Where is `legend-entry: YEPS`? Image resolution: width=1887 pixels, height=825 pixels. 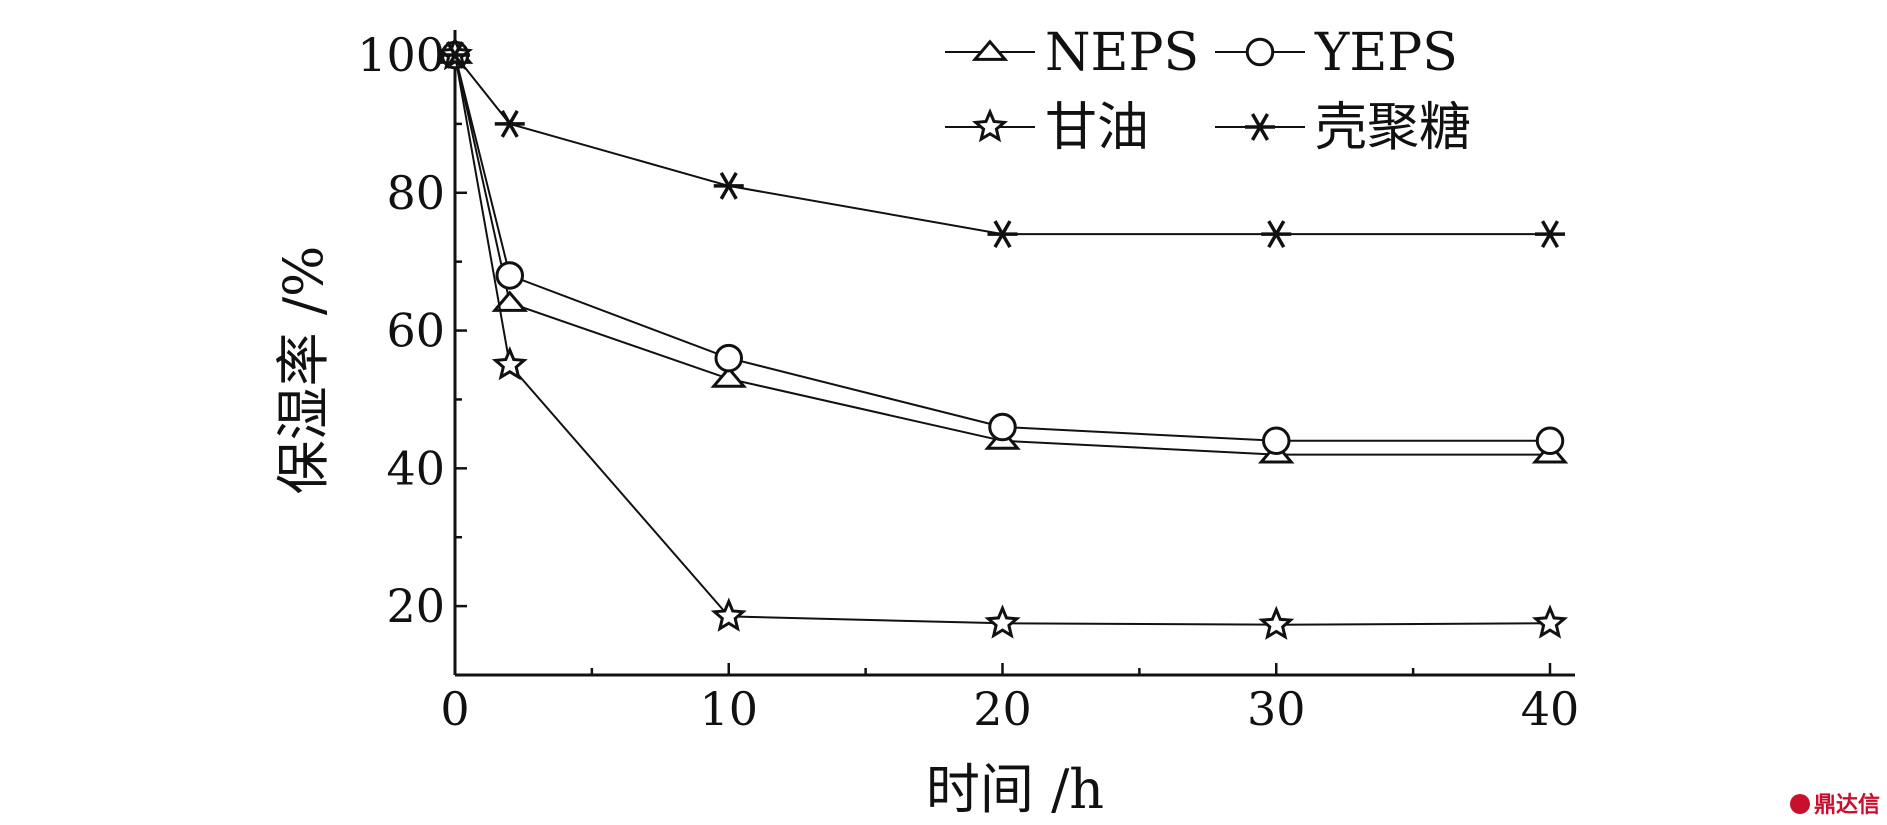 legend-entry: YEPS is located at coordinates (1336, 53).